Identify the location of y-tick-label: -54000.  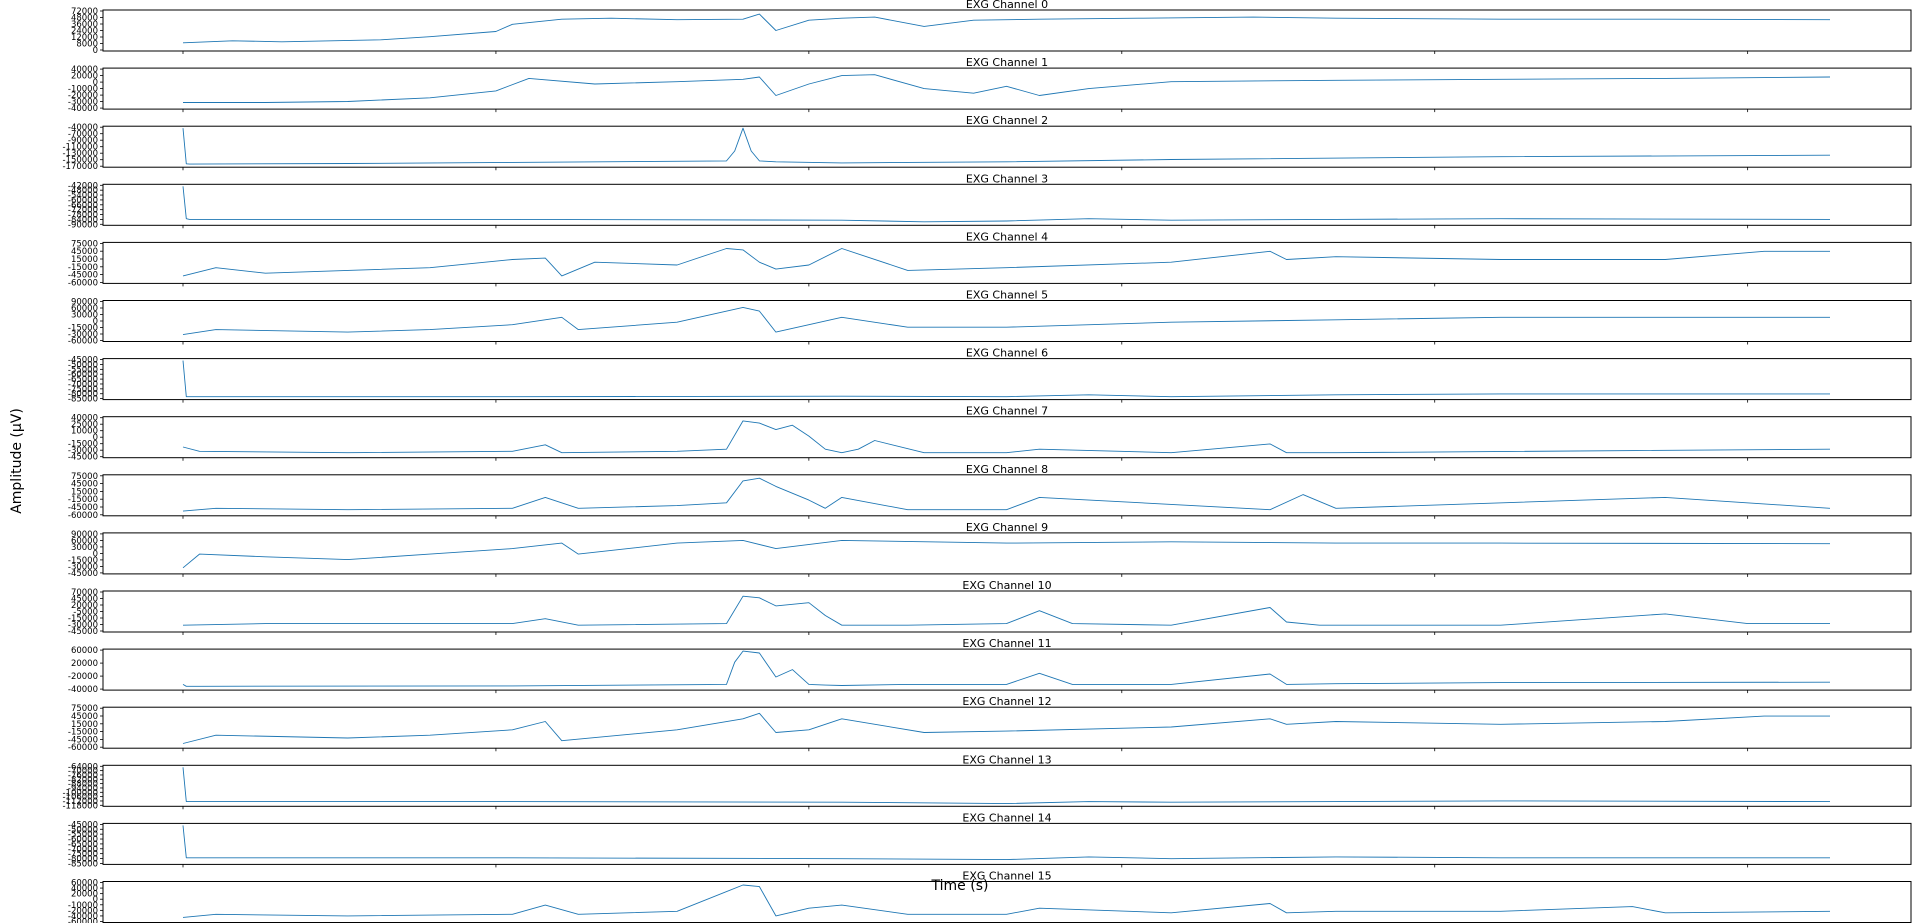
(83, 196).